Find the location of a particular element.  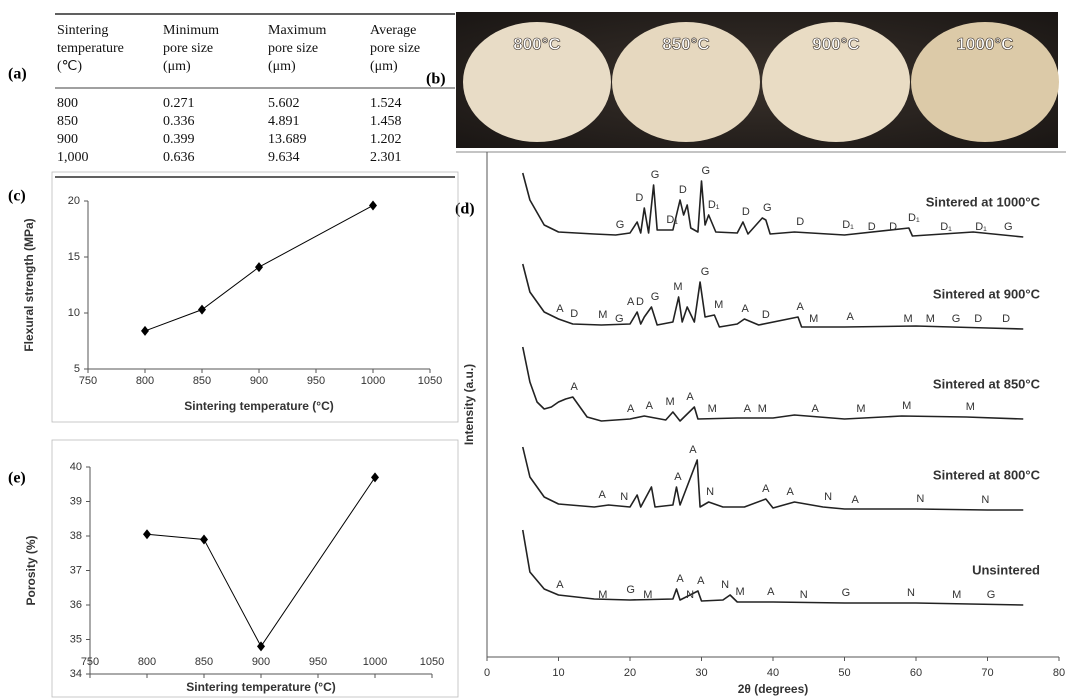

chart-frame is located at coordinates (255, 568).